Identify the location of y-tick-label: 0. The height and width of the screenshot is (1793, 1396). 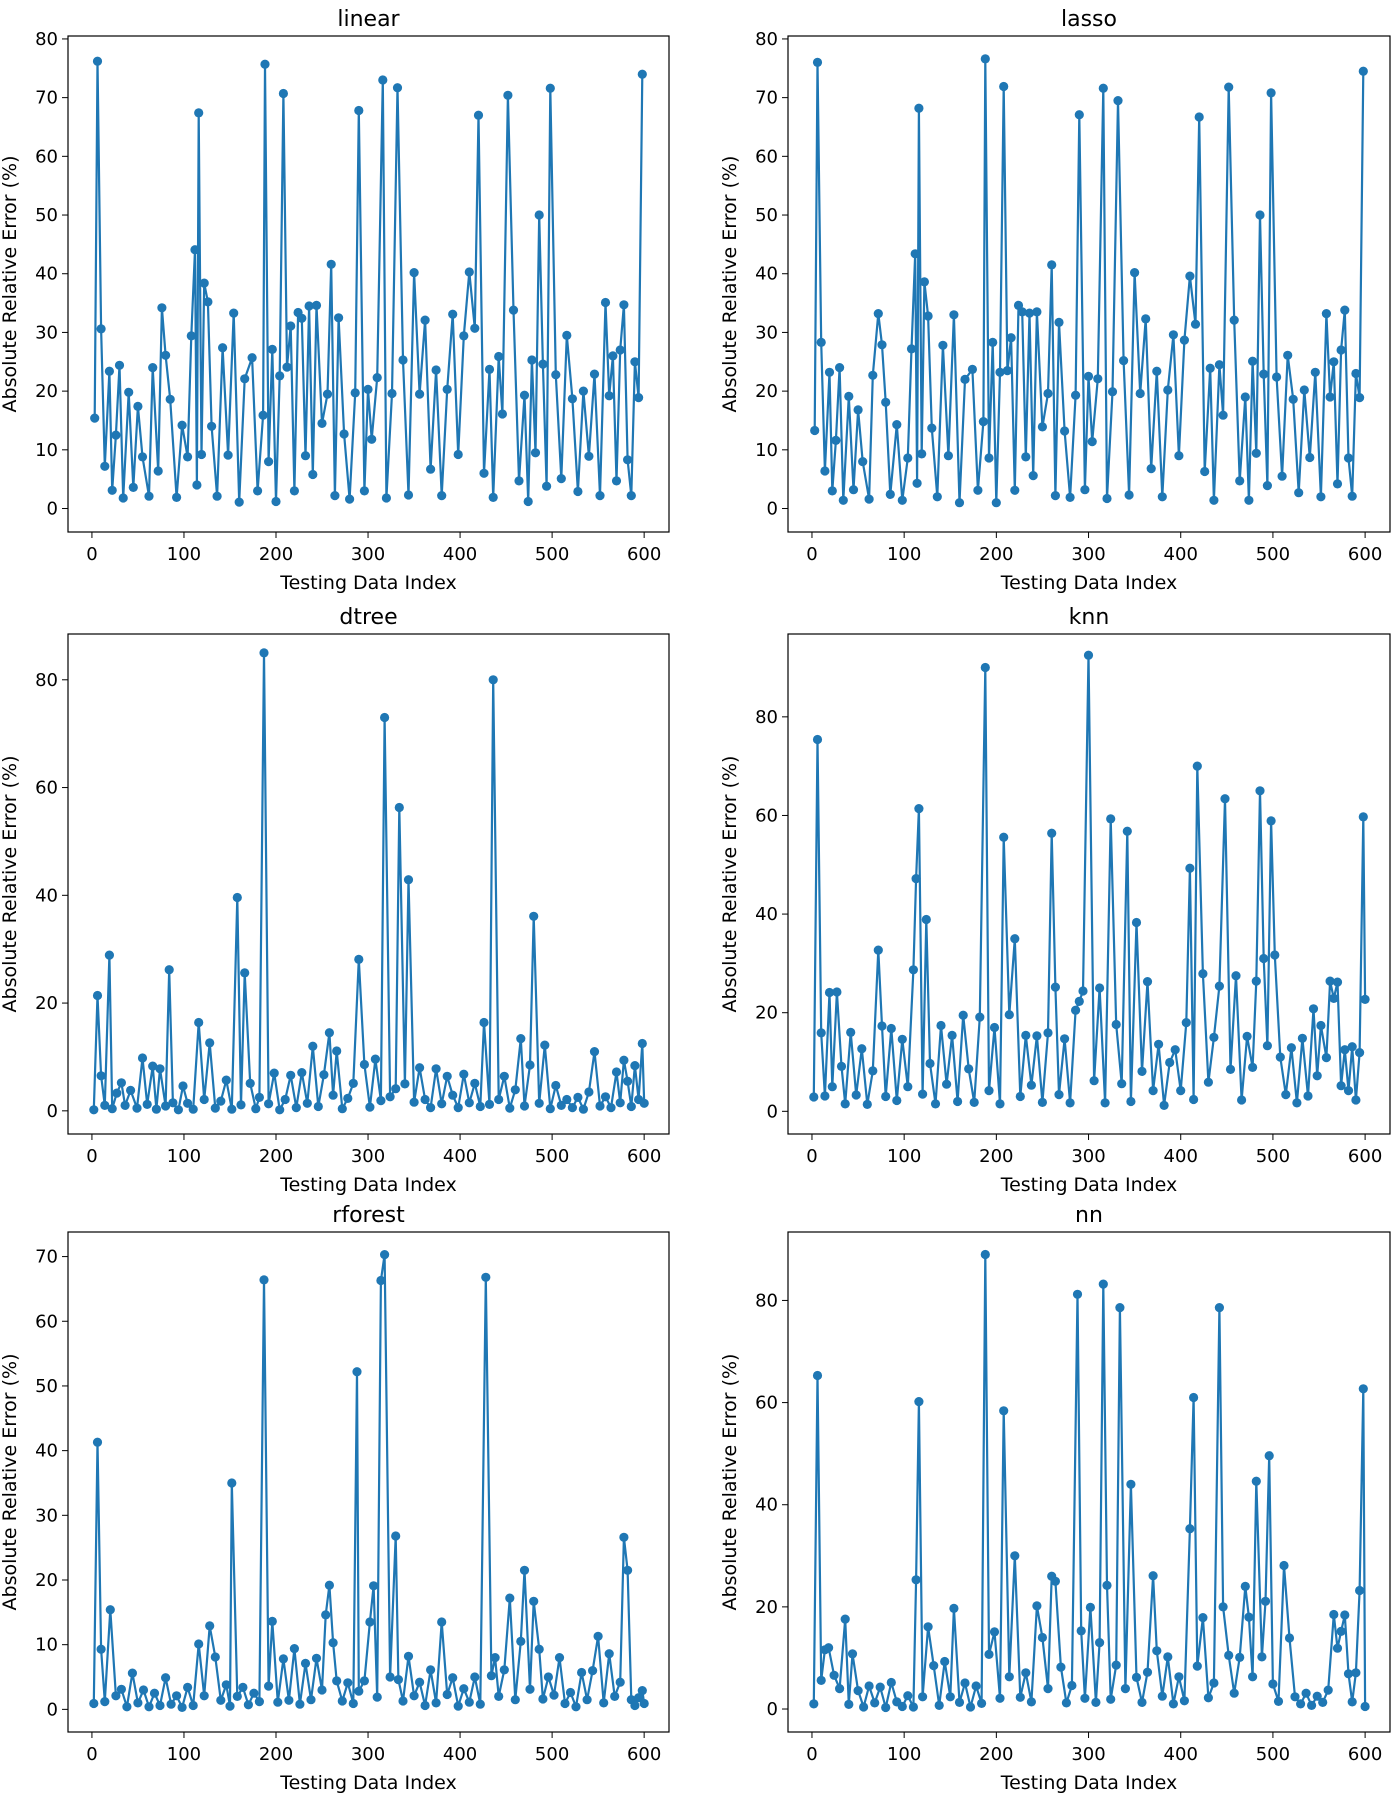
(772, 509).